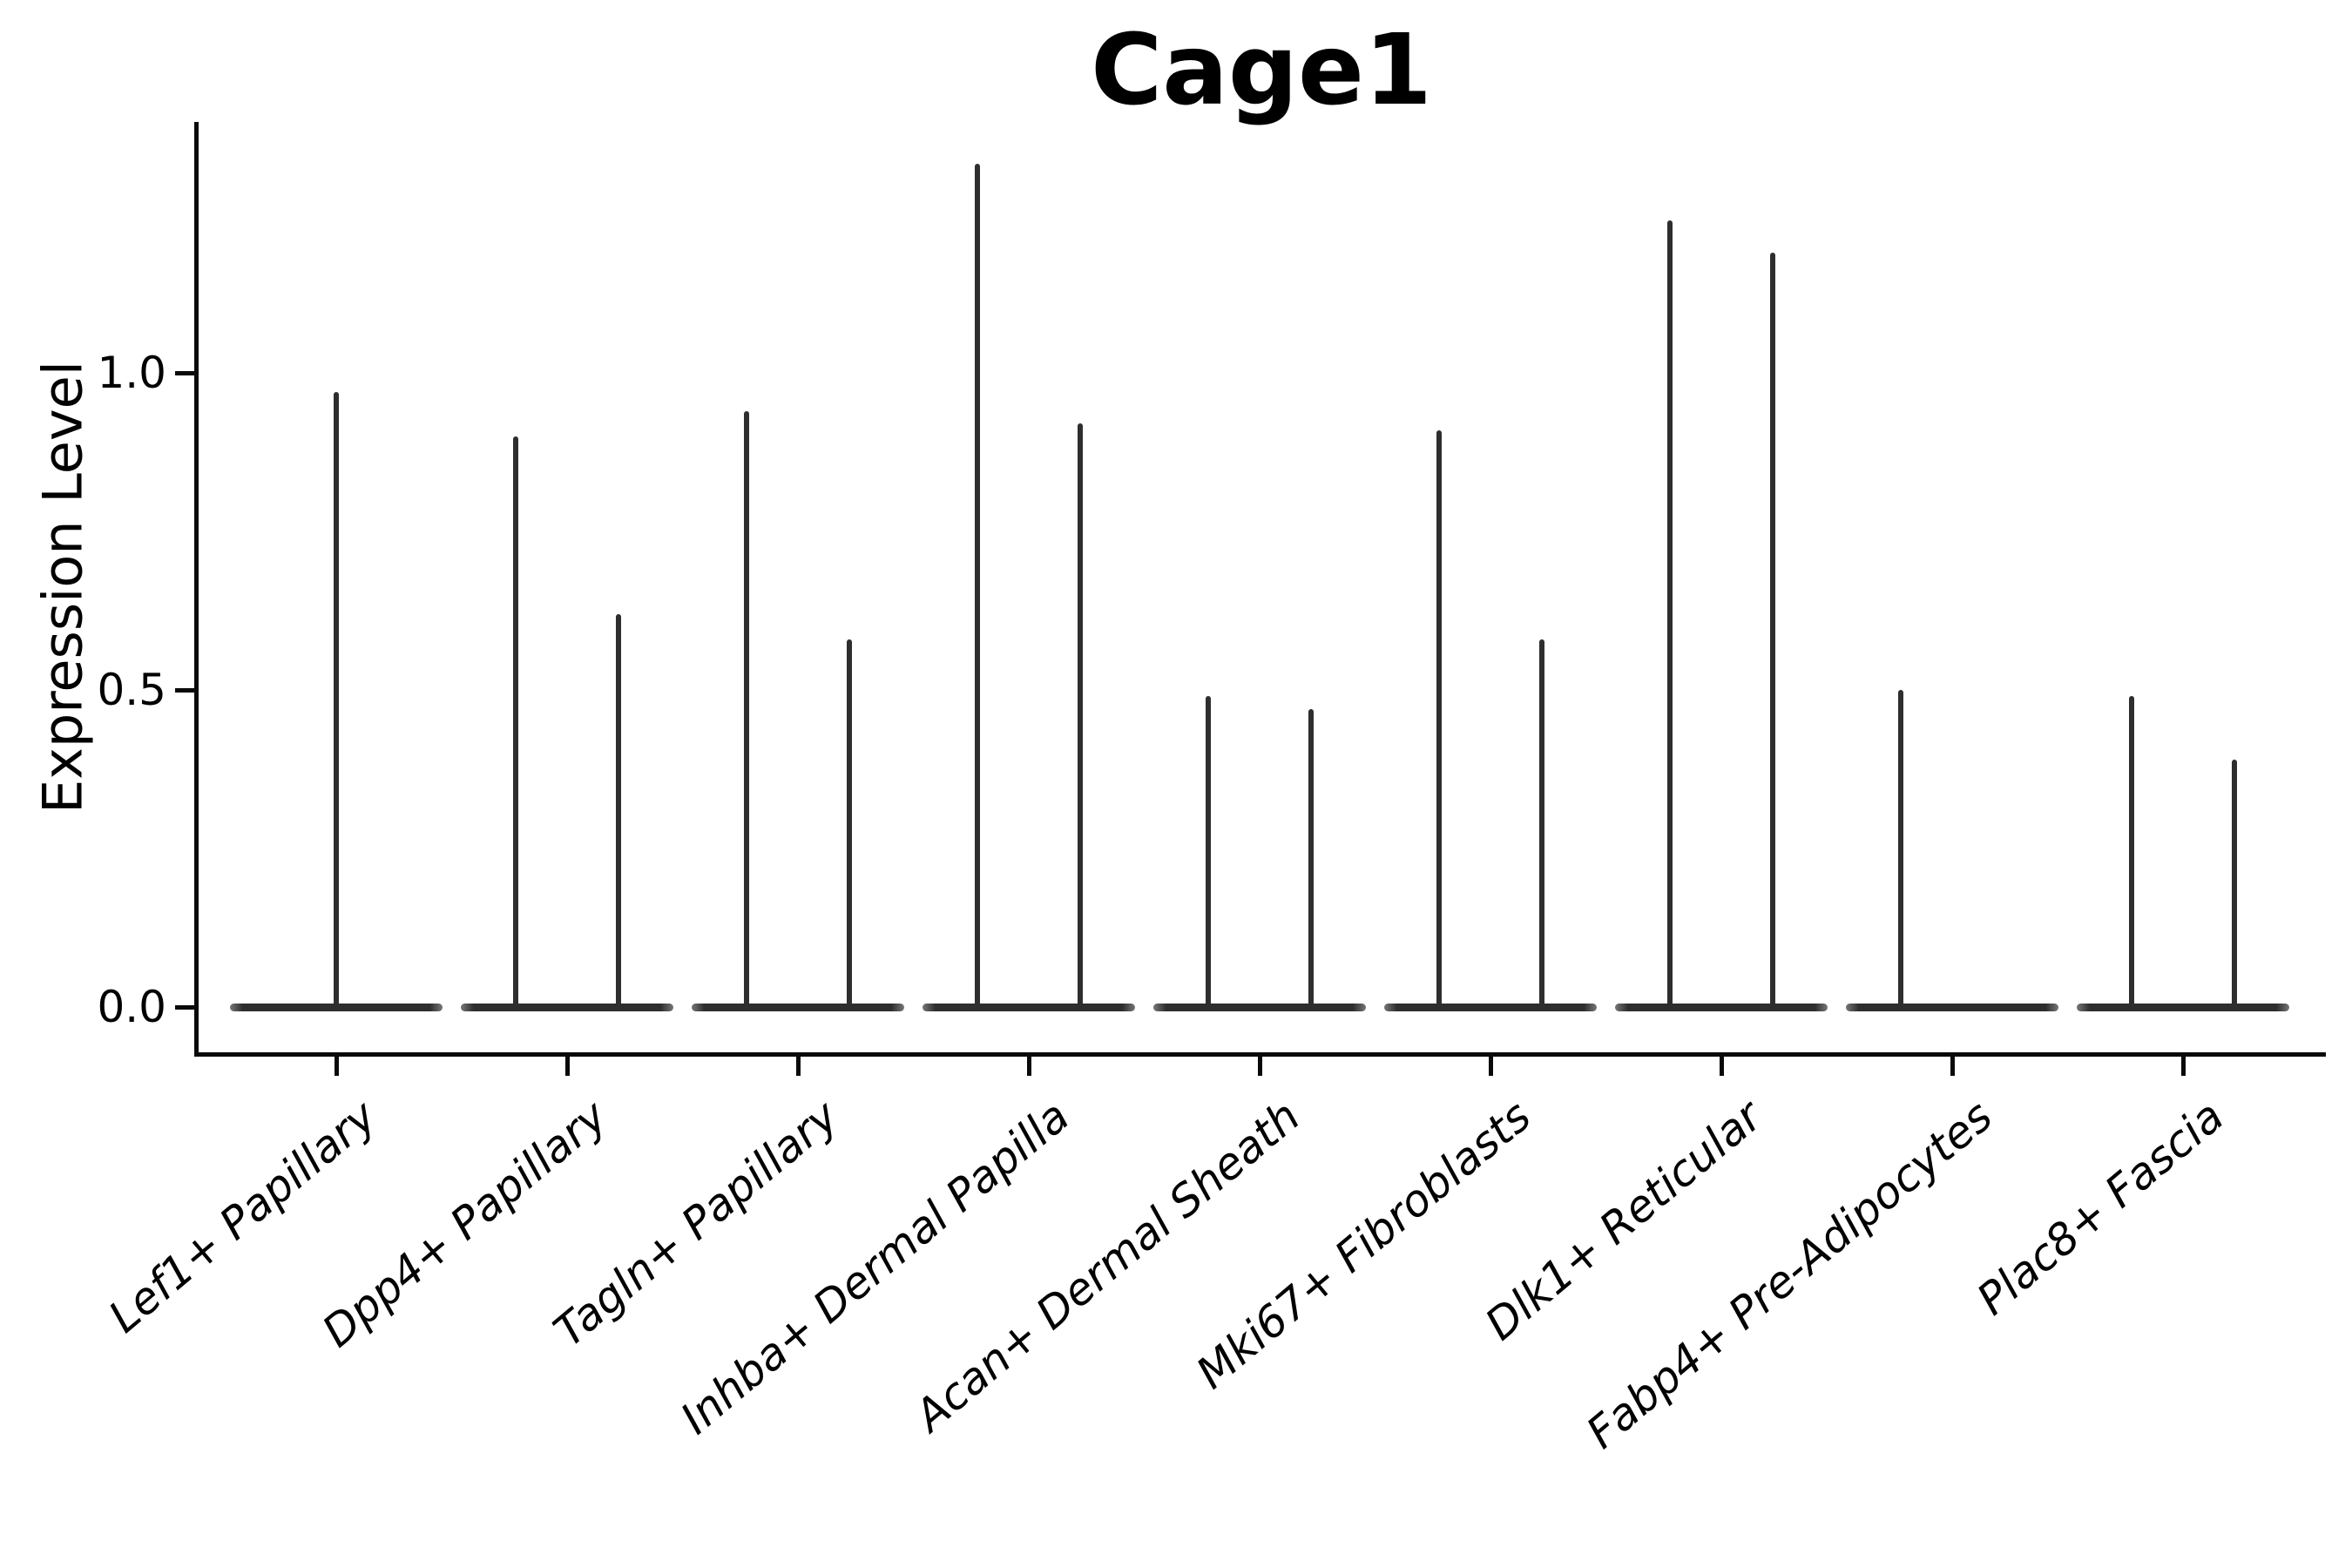  Describe the element at coordinates (875, 1267) in the screenshot. I see `x-tick-label: Inhba+ Dermal Papilla` at that location.